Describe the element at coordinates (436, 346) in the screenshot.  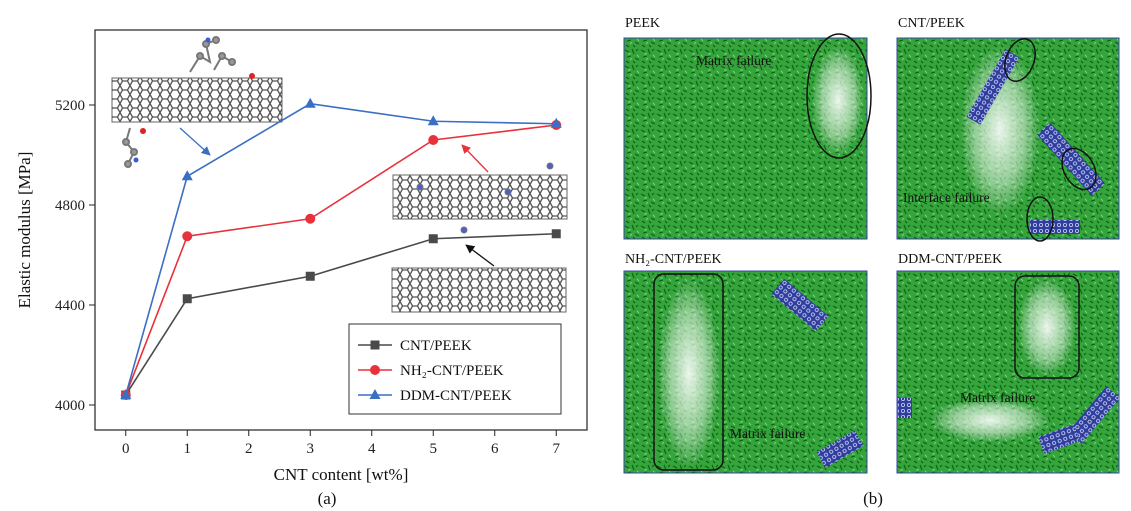
I see `legend-label: CNT/PEEK` at that location.